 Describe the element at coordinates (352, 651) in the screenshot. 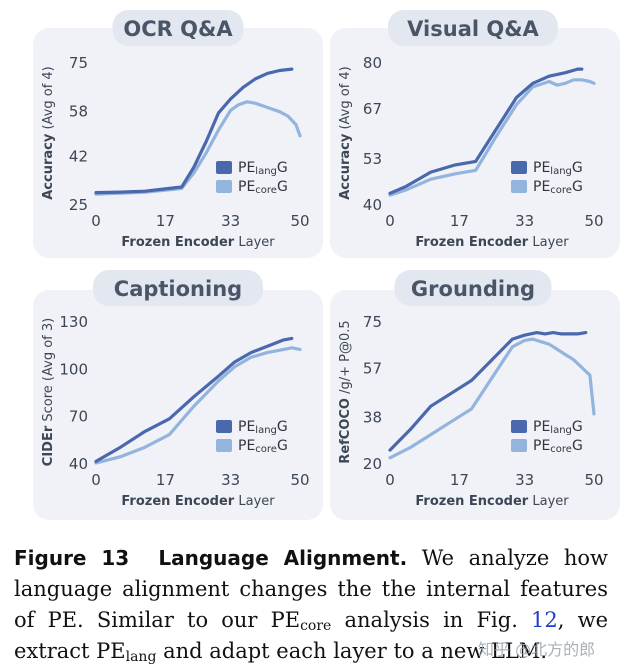

I see `caption-text-4: and adapt each layer to a new LLM.` at that location.